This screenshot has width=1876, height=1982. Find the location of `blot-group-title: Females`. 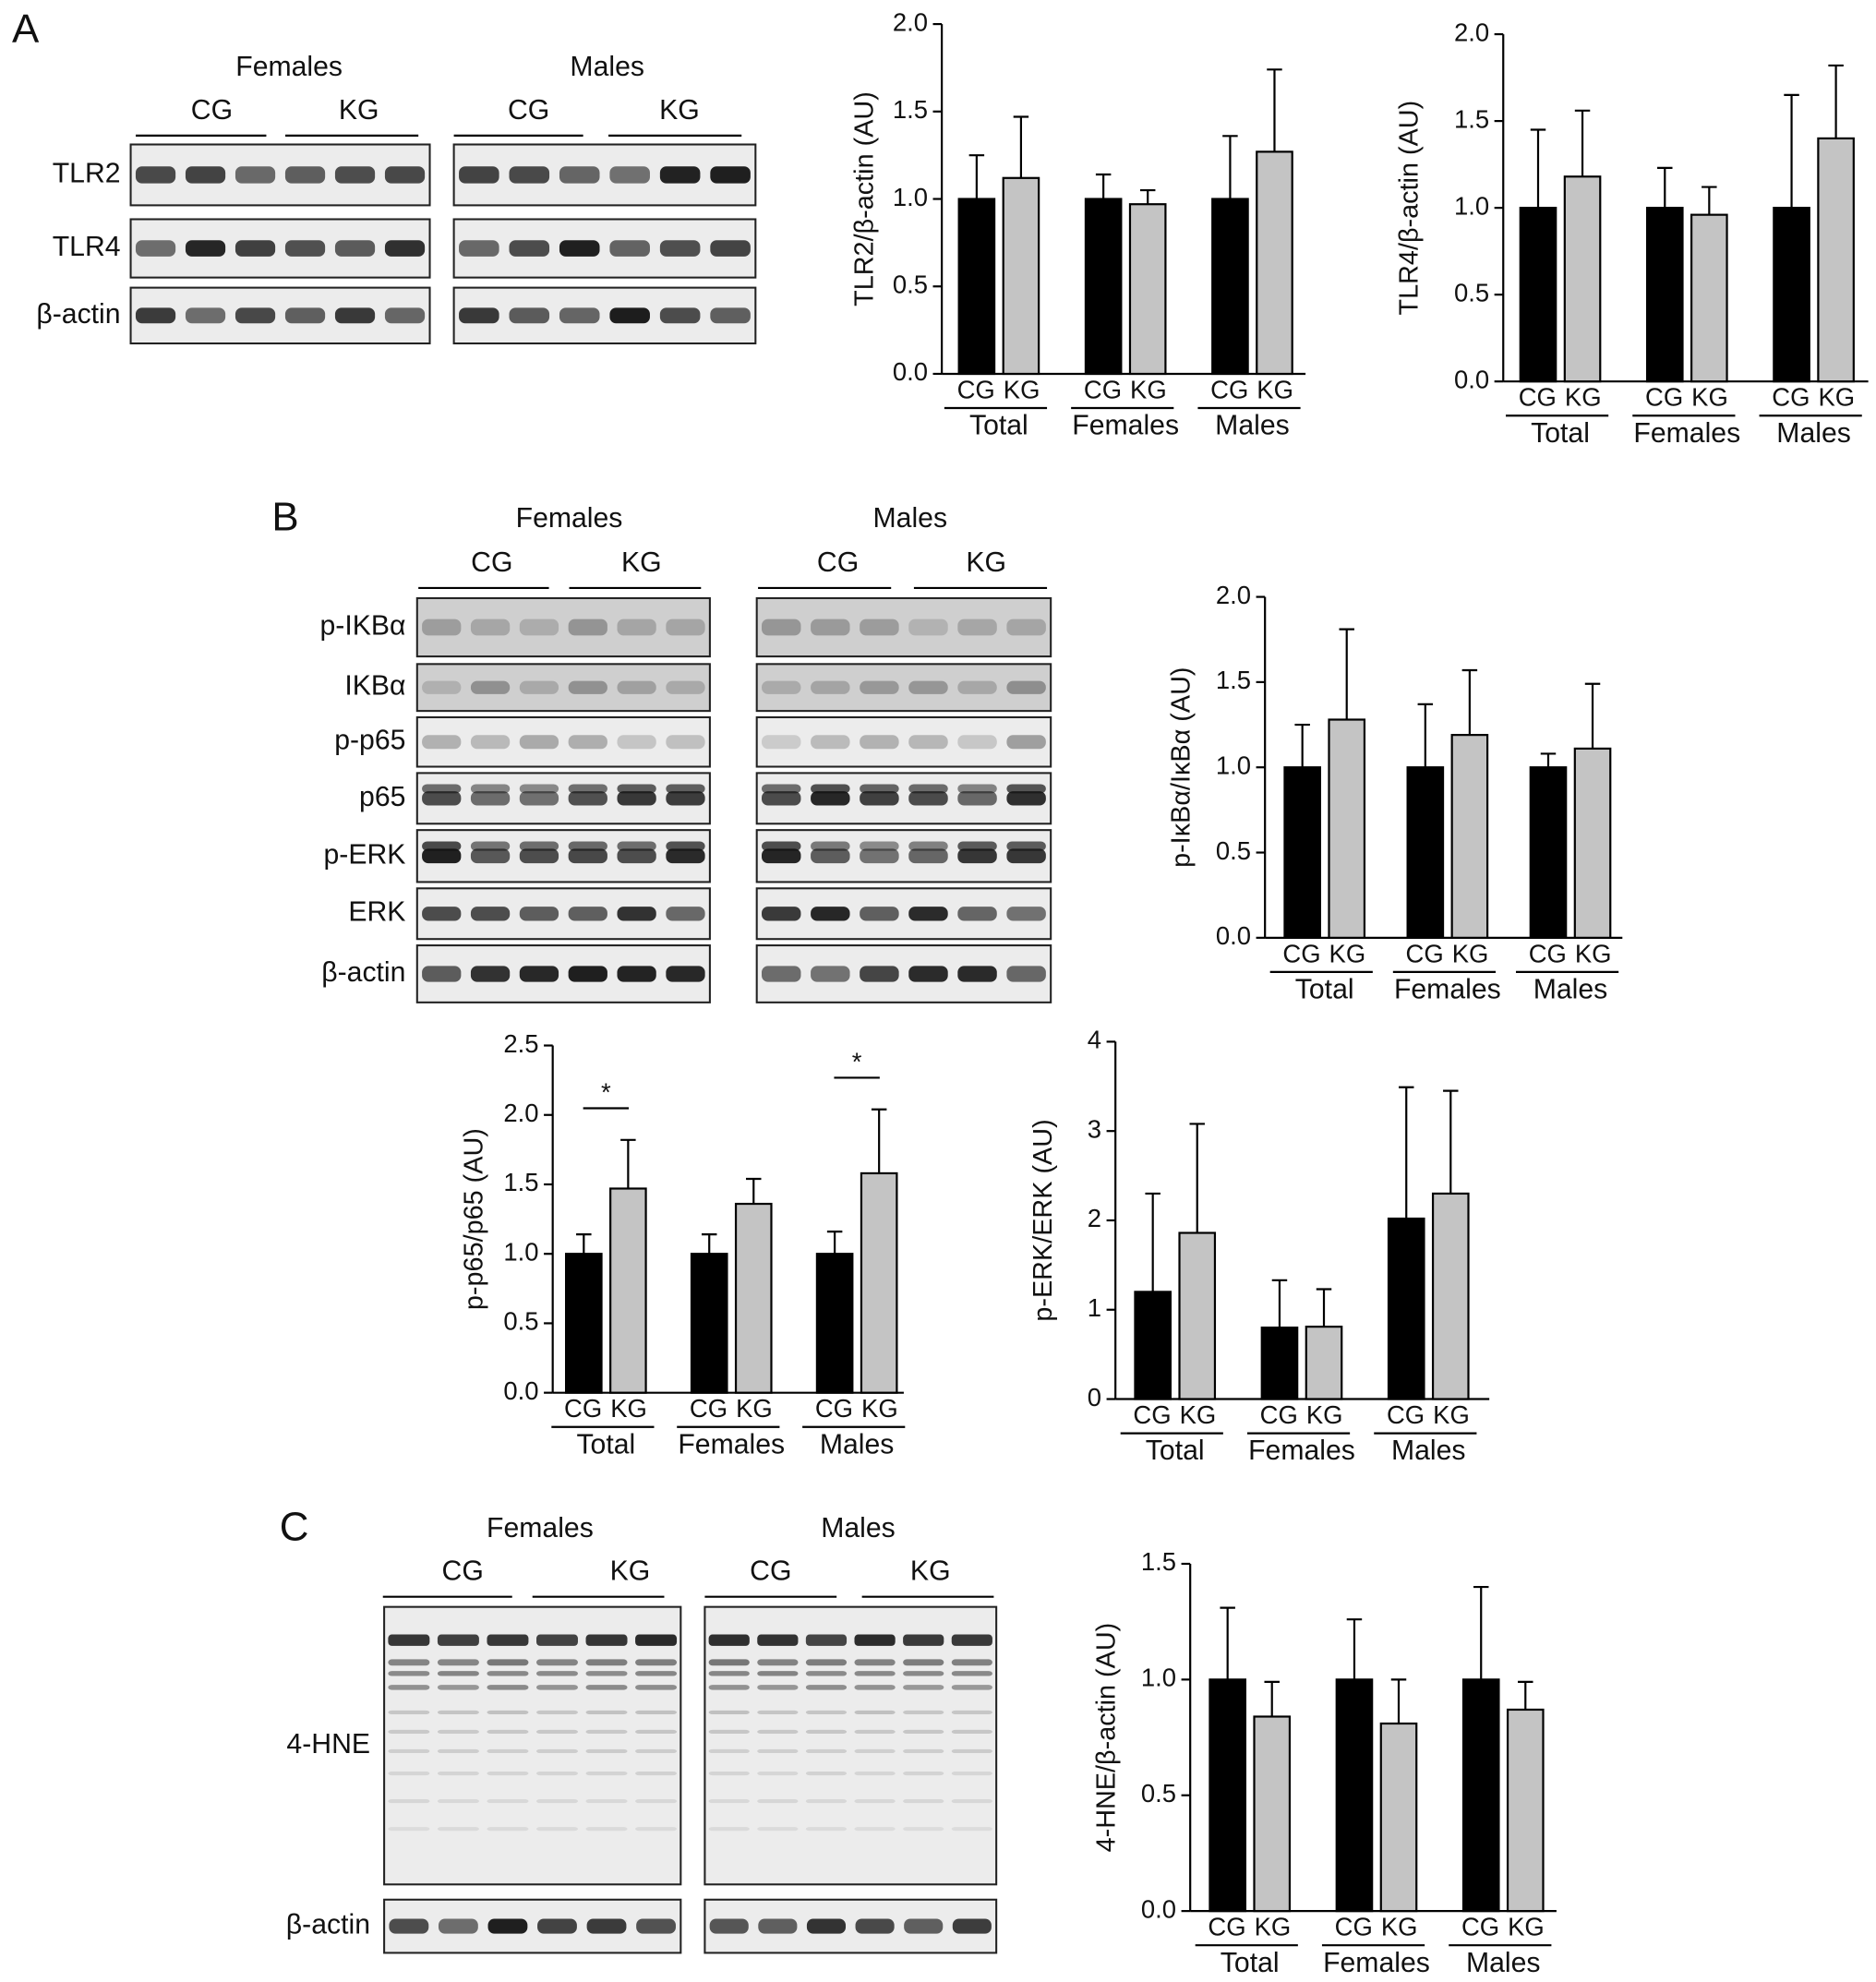

blot-group-title: Females is located at coordinates (540, 1528).